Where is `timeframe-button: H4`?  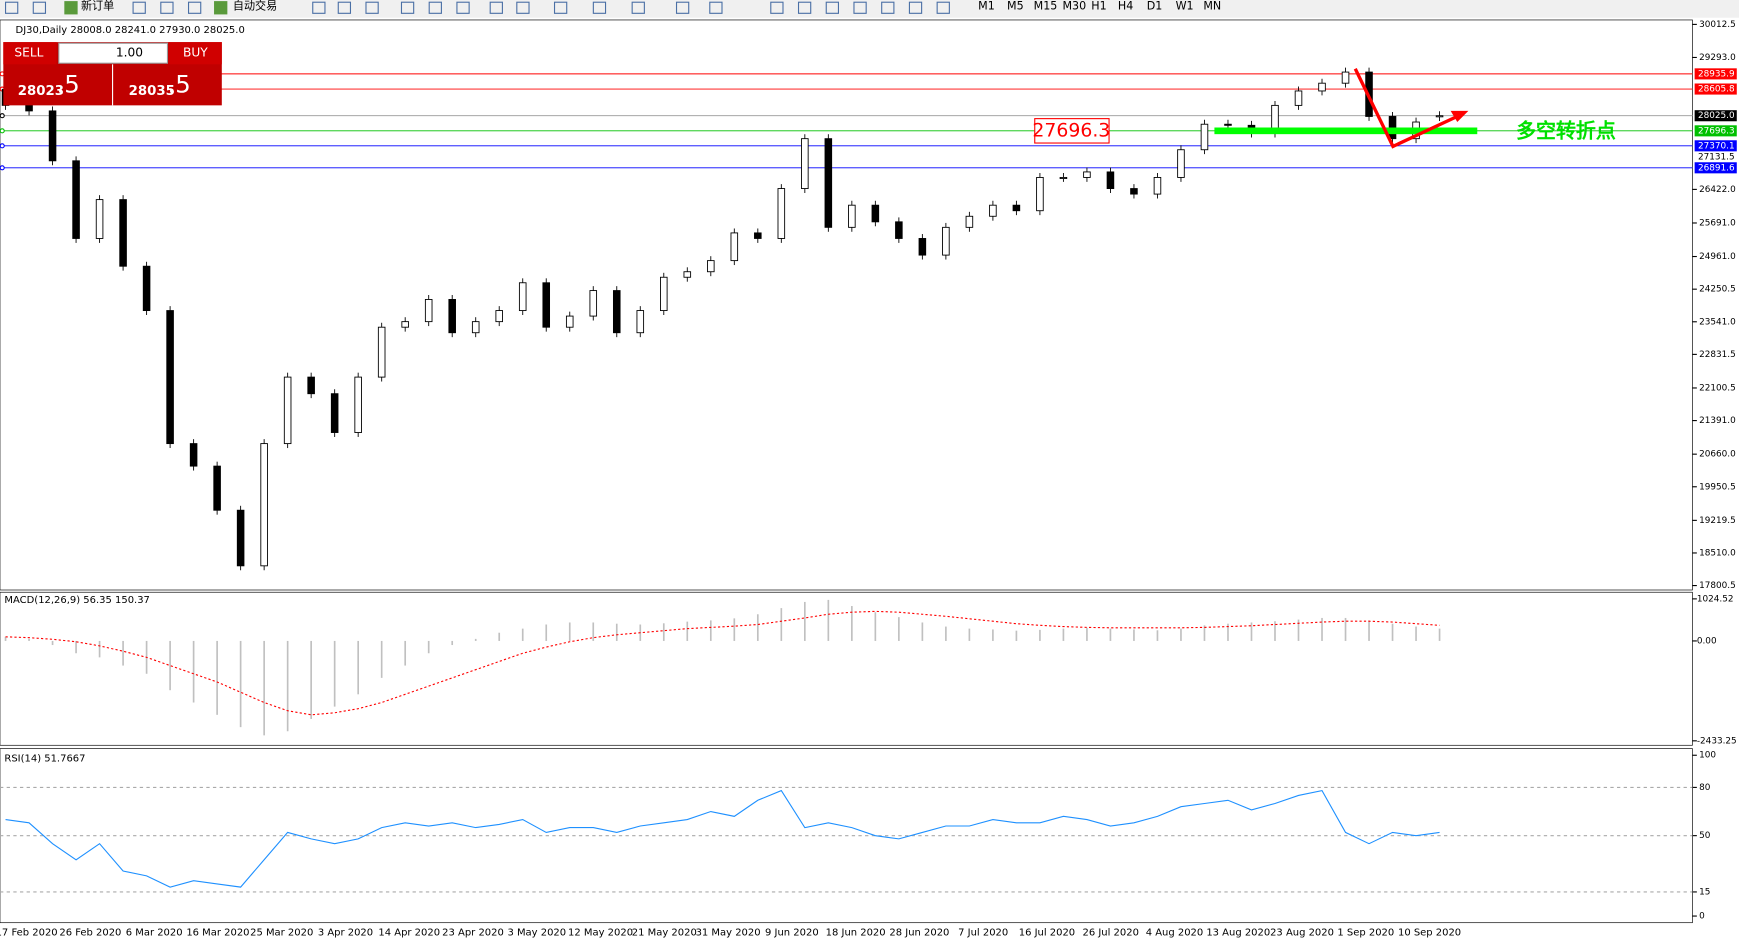 timeframe-button: H4 is located at coordinates (1125, 6).